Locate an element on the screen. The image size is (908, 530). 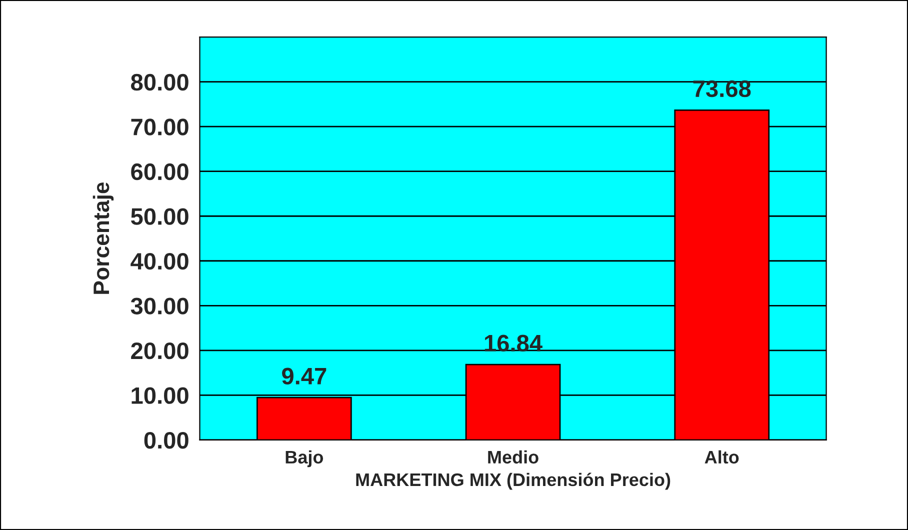
data-label: 9.47 is located at coordinates (304, 376).